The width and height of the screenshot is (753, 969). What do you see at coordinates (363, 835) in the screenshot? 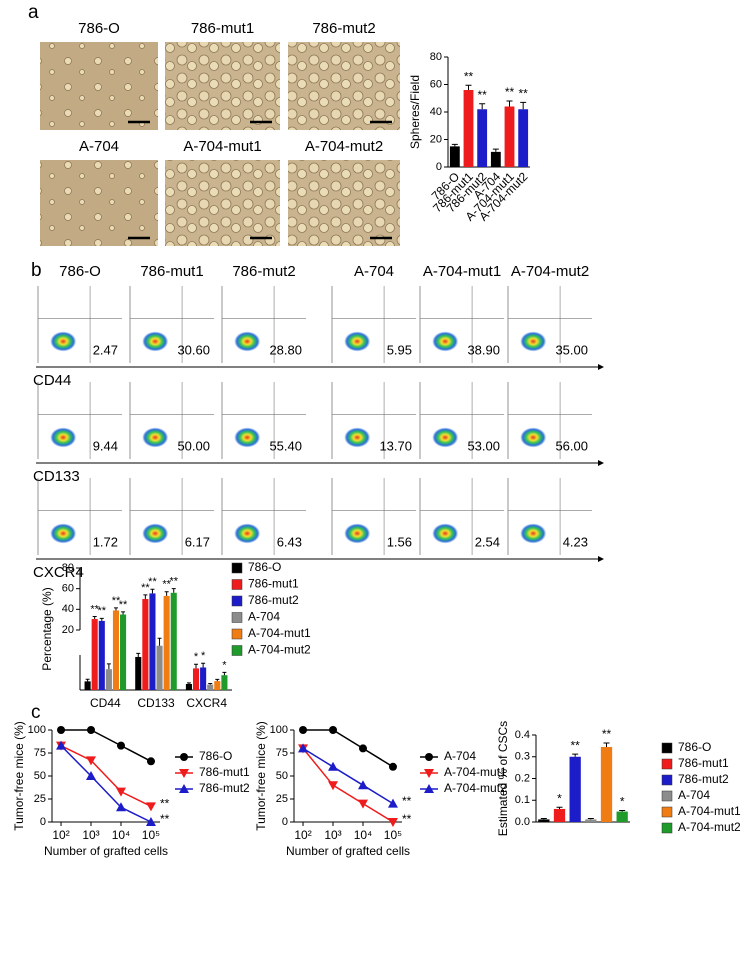
I see `x-tick-label: 10⁴` at bounding box center [363, 835].